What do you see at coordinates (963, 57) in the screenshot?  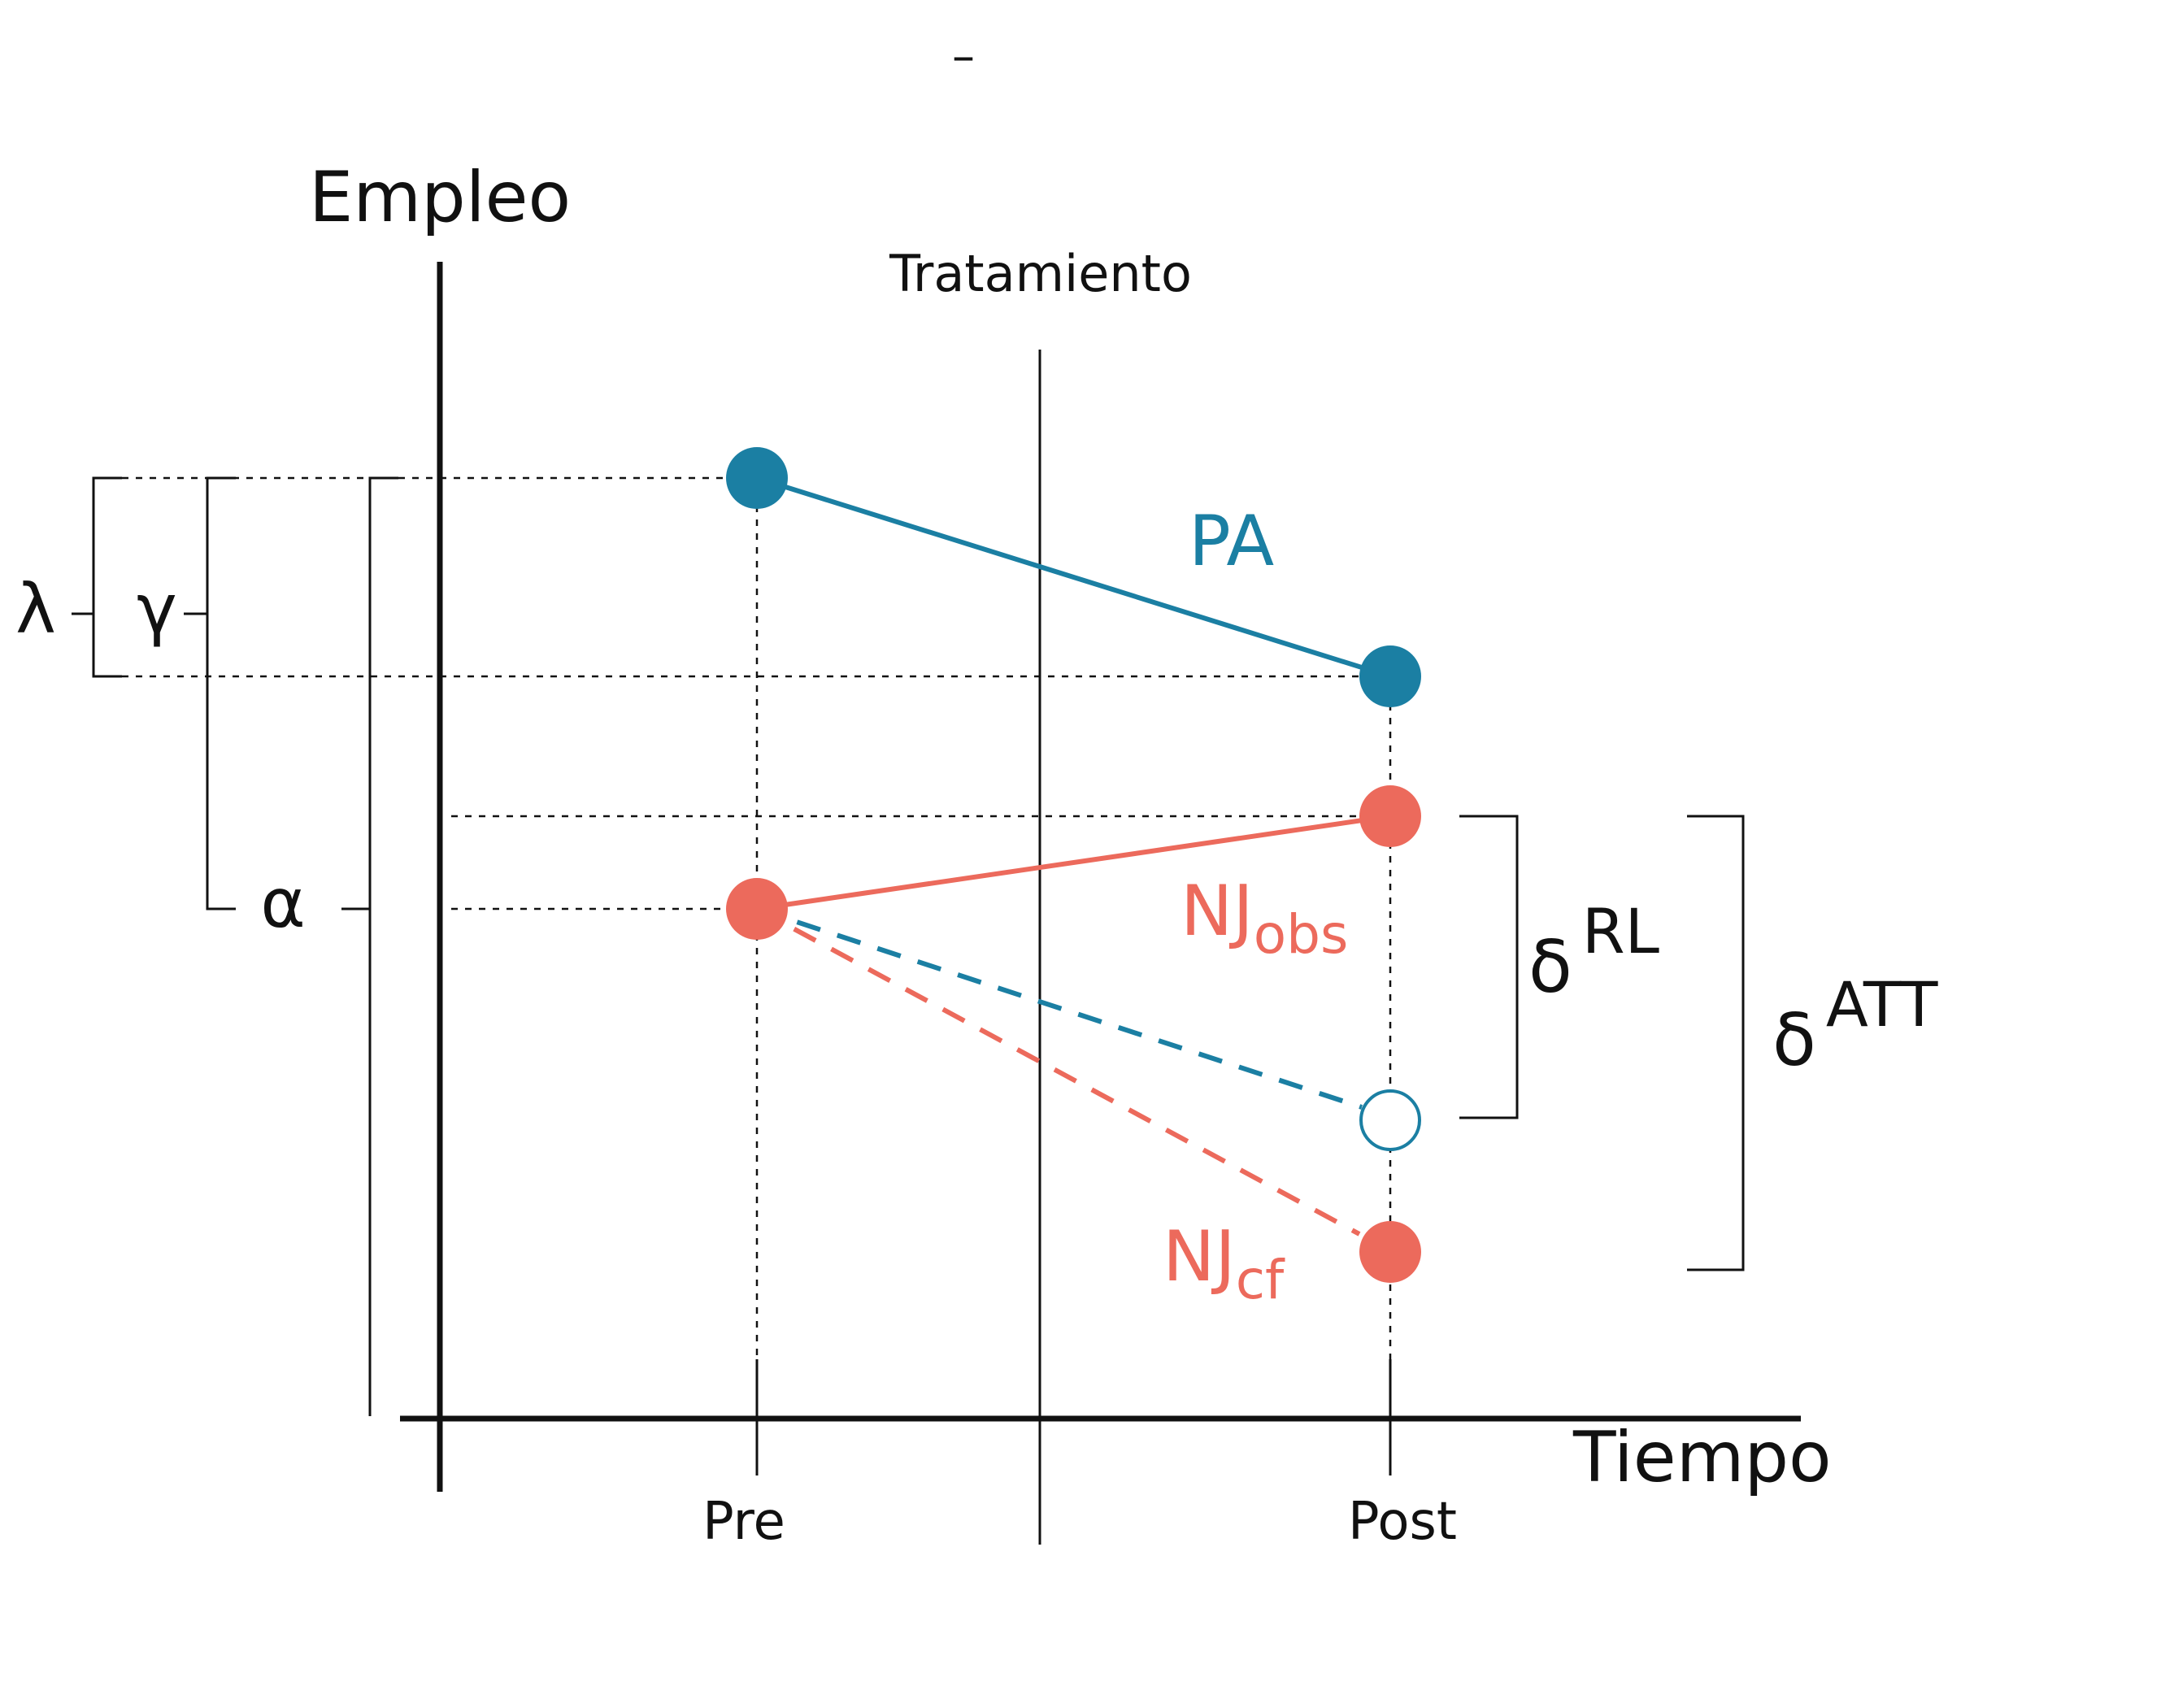 I see `top-mark: –` at bounding box center [963, 57].